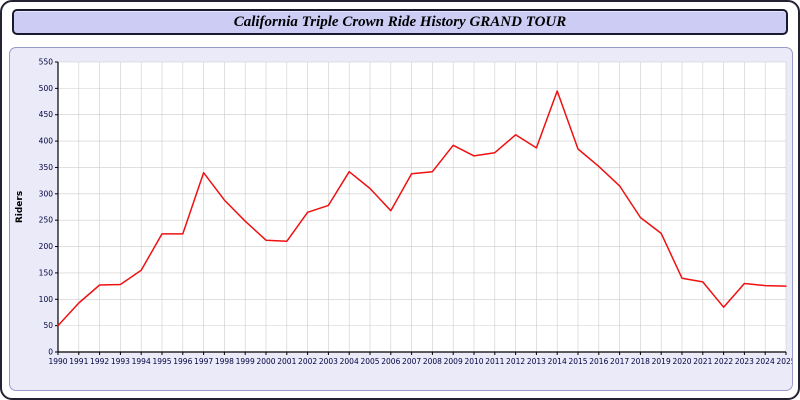 This screenshot has width=800, height=400. What do you see at coordinates (557, 361) in the screenshot?
I see `x-tick-label: 2014` at bounding box center [557, 361].